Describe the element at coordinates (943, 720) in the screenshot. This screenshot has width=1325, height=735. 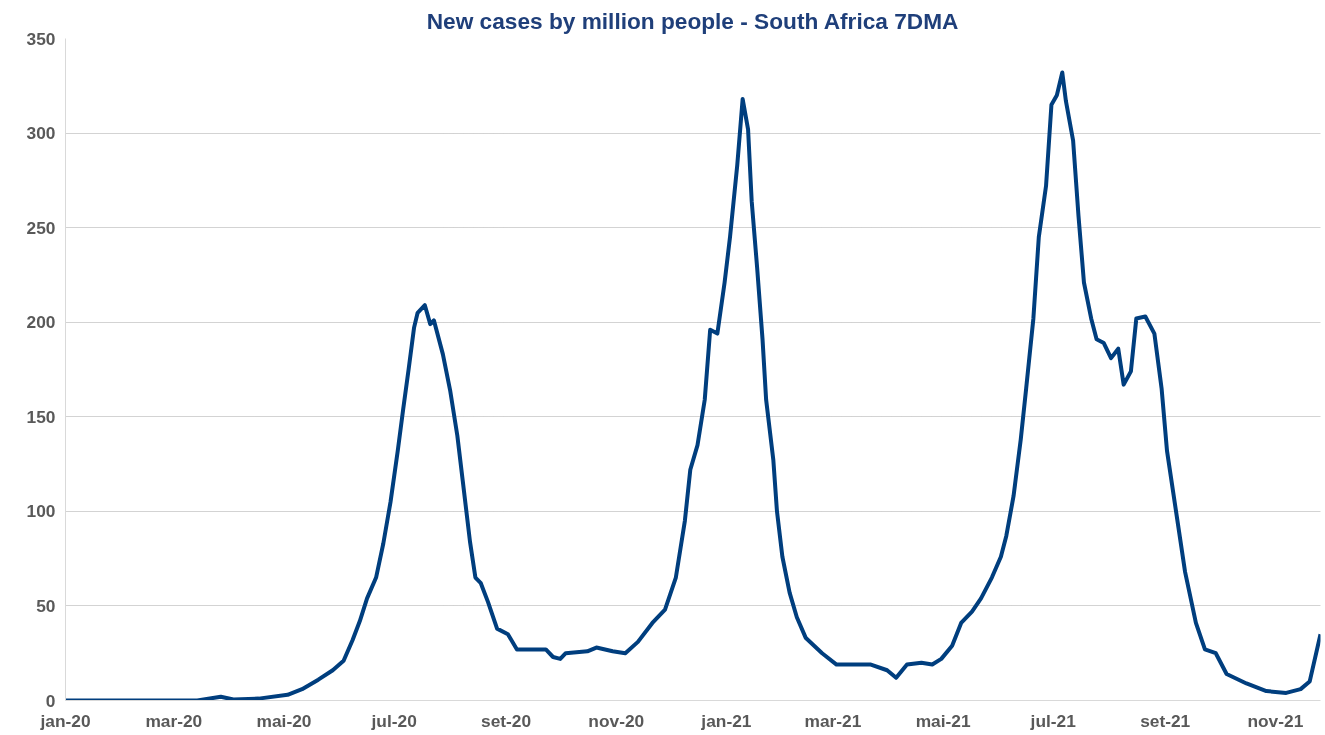
I see `x-tick-label: mai-21` at that location.